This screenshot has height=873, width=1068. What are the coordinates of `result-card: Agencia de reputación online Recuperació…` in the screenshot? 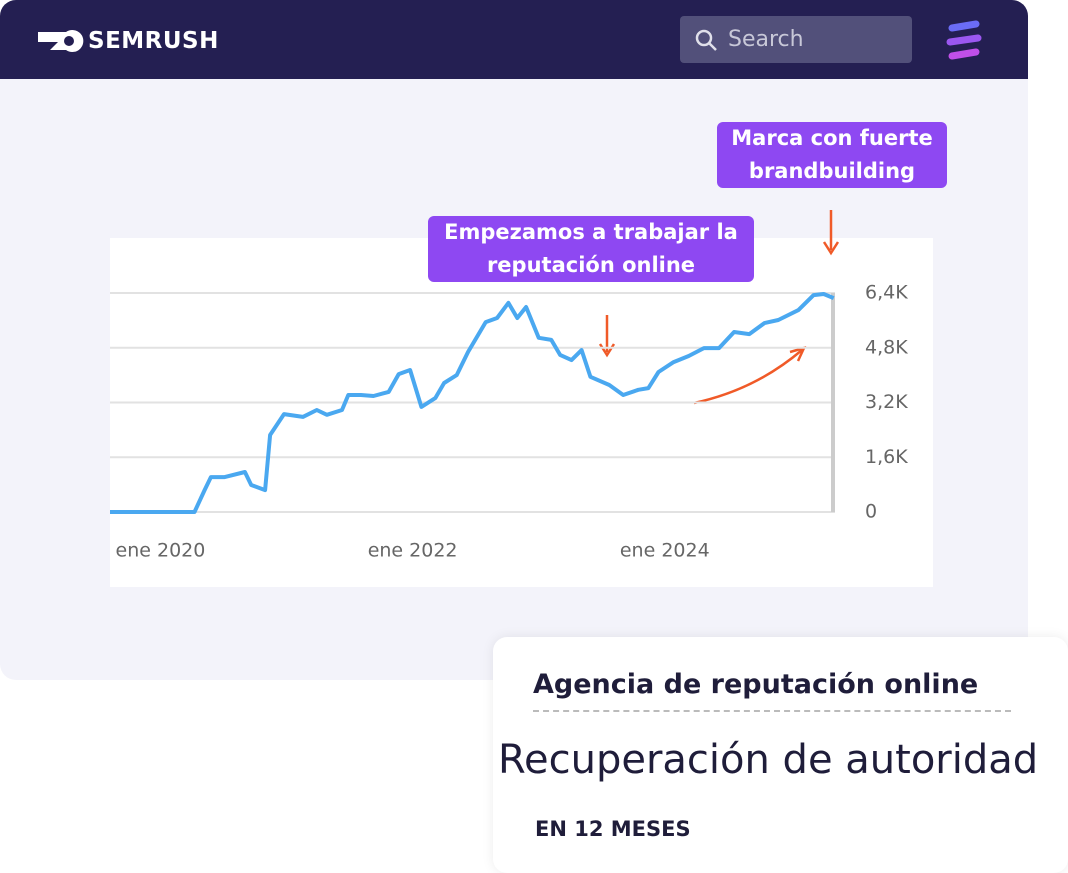 It's located at (780, 755).